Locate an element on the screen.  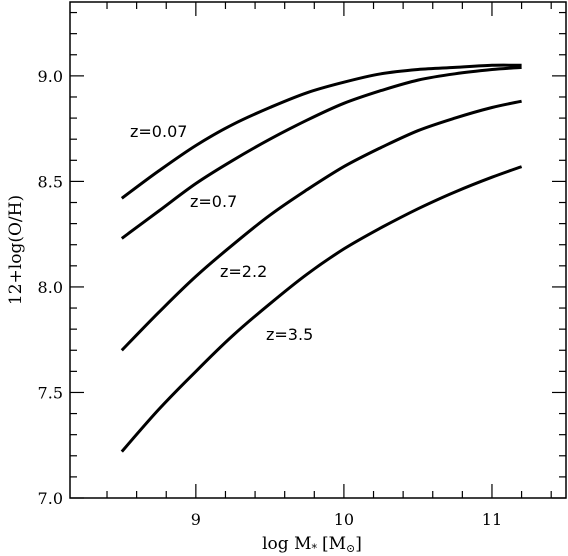
y-tick-label: 7.5 is located at coordinates (50, 392).